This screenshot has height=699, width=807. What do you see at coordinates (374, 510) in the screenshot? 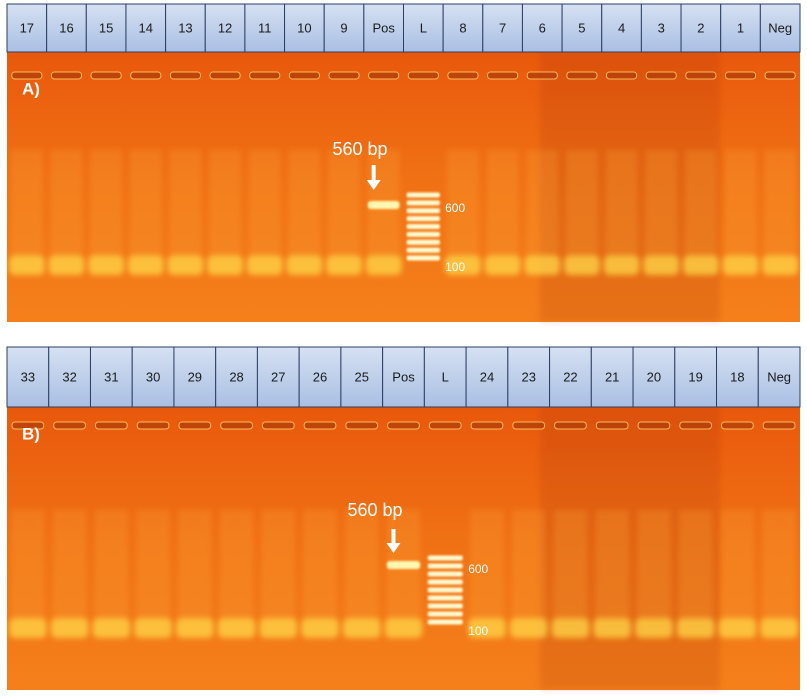
I see `band-size-annotation: 560 bp` at bounding box center [374, 510].